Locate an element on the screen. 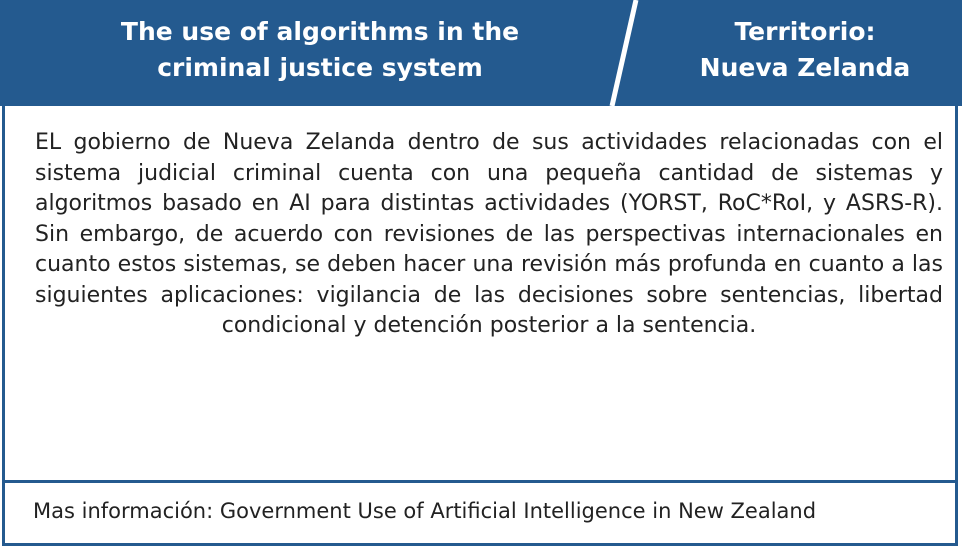  territory-label: Territorio: Nueva Zelanda is located at coordinates (805, 49).